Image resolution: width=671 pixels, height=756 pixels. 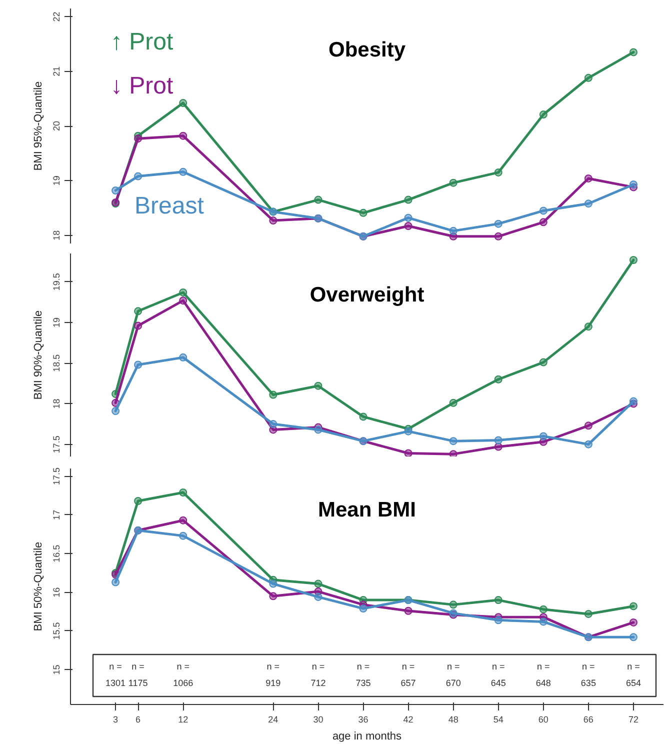 I want to click on annotation: 648, so click(x=543, y=683).